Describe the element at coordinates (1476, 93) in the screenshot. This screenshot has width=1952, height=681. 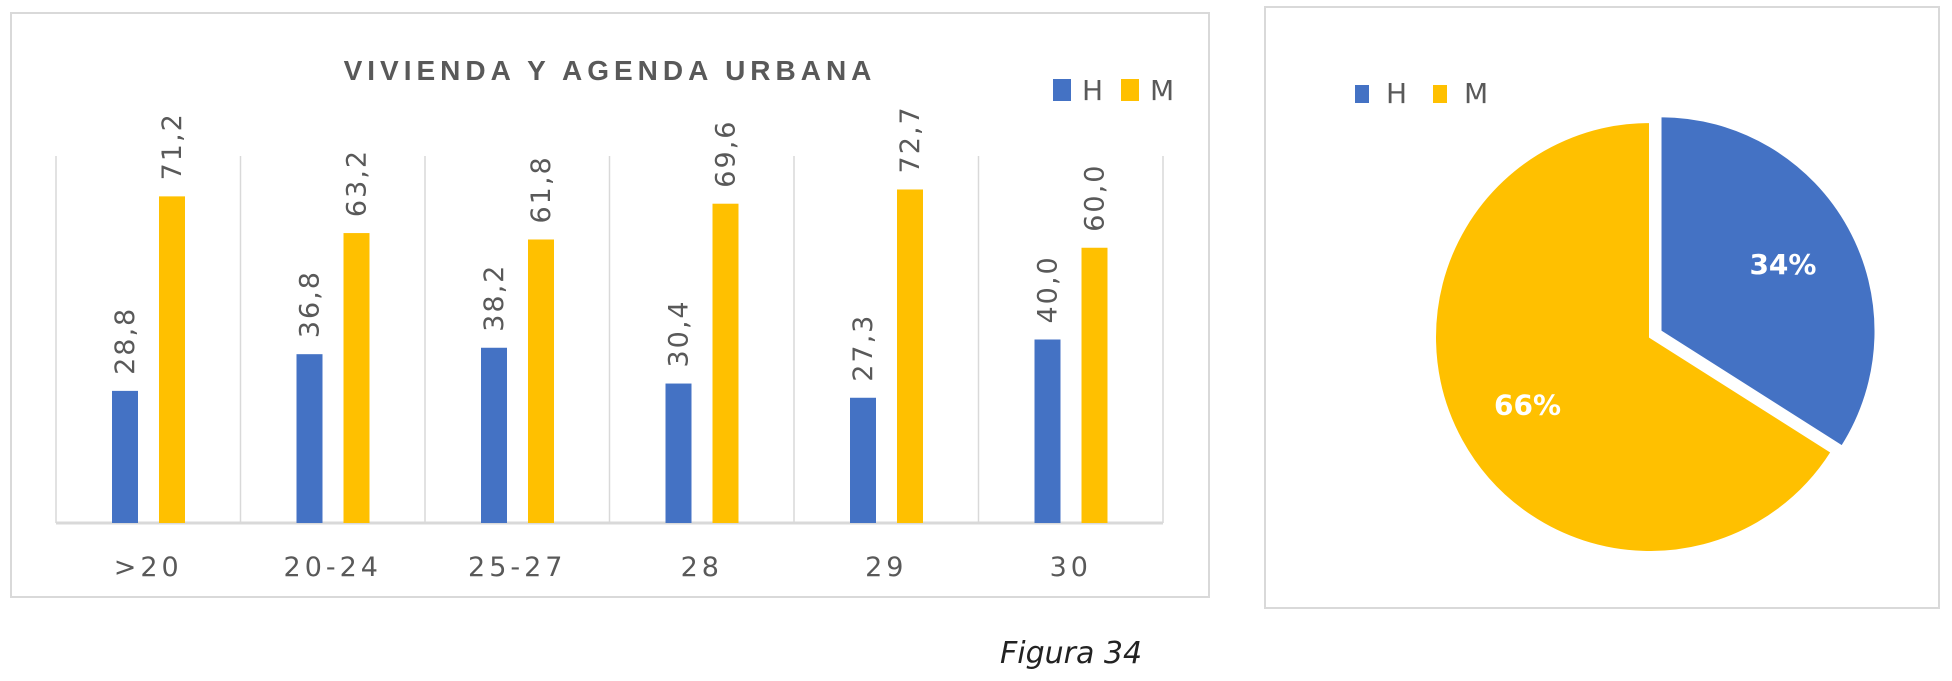
I see `pie-legend-label-M: M` at that location.